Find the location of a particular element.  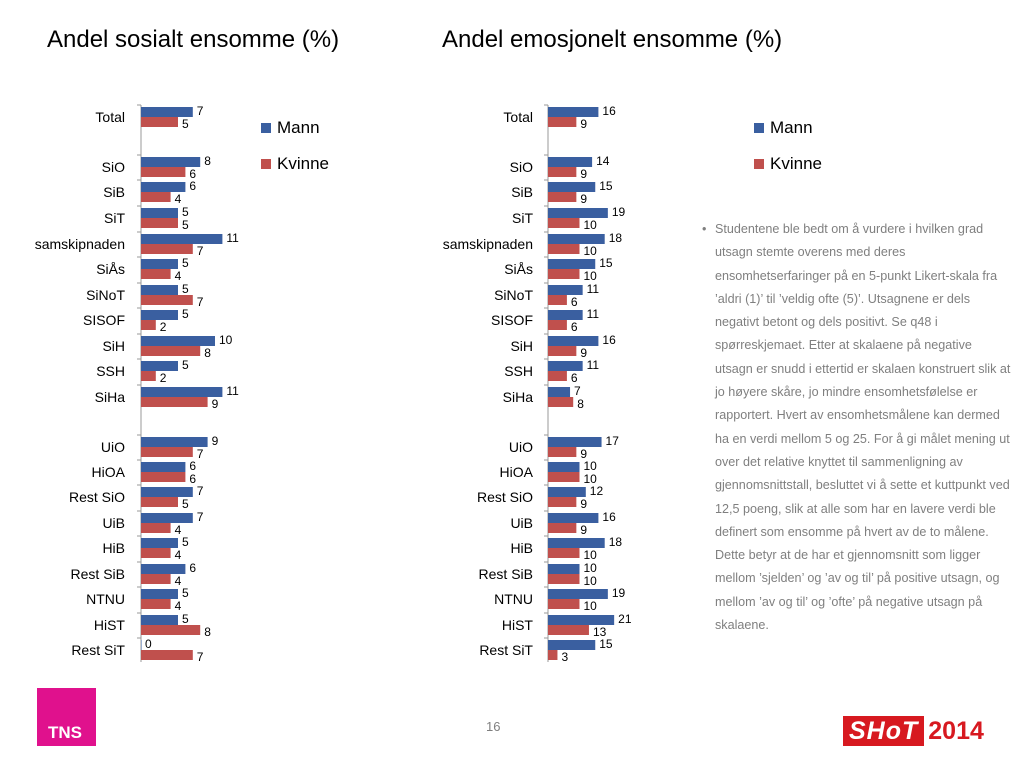

chart-title-social: Andel sosialt ensomme (%) is located at coordinates (193, 39).